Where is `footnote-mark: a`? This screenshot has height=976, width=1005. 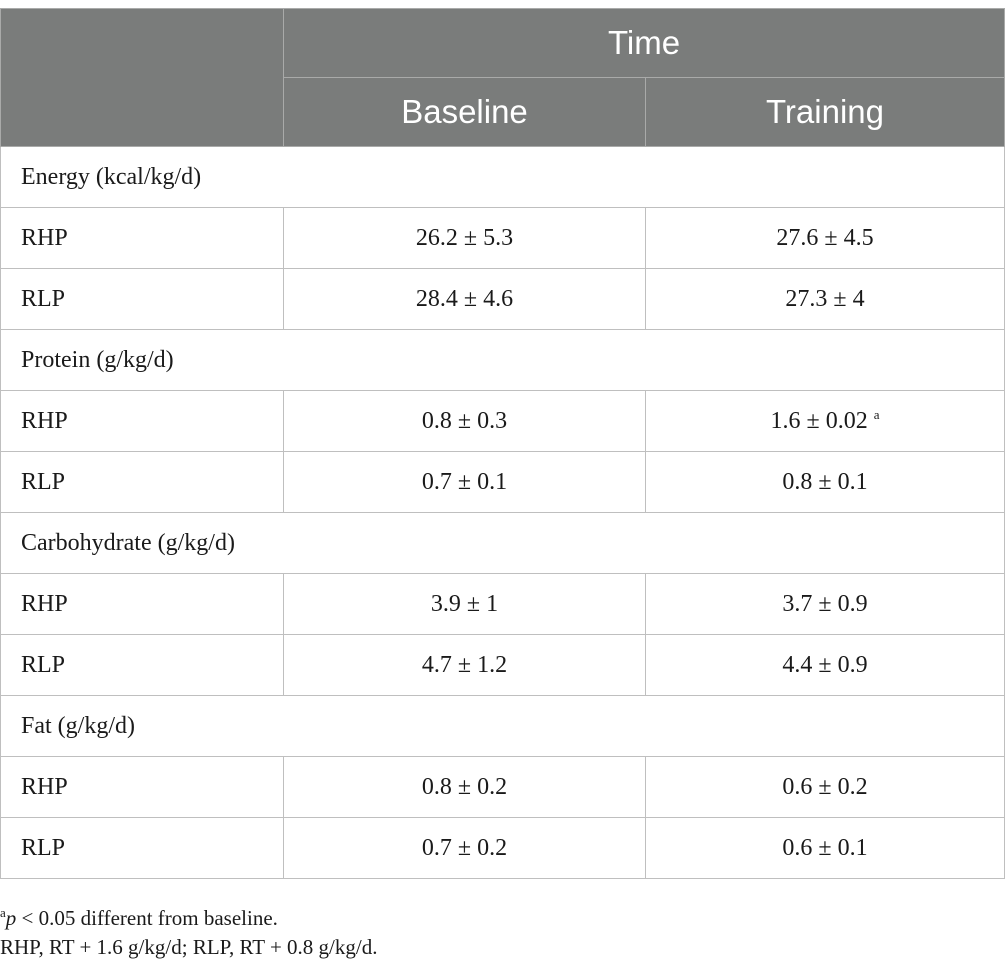 footnote-mark: a is located at coordinates (3, 912).